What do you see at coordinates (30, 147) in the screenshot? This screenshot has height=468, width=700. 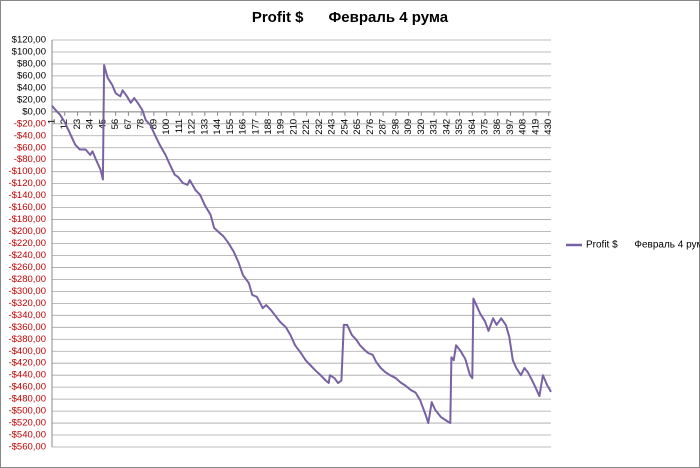 I see `y-tick-label: -$60,00` at bounding box center [30, 147].